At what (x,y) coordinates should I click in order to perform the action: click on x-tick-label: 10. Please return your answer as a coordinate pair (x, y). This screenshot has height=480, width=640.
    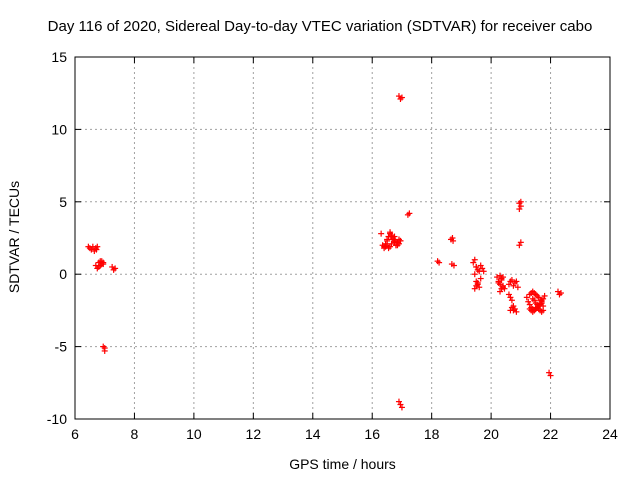
    Looking at the image, I should click on (194, 434).